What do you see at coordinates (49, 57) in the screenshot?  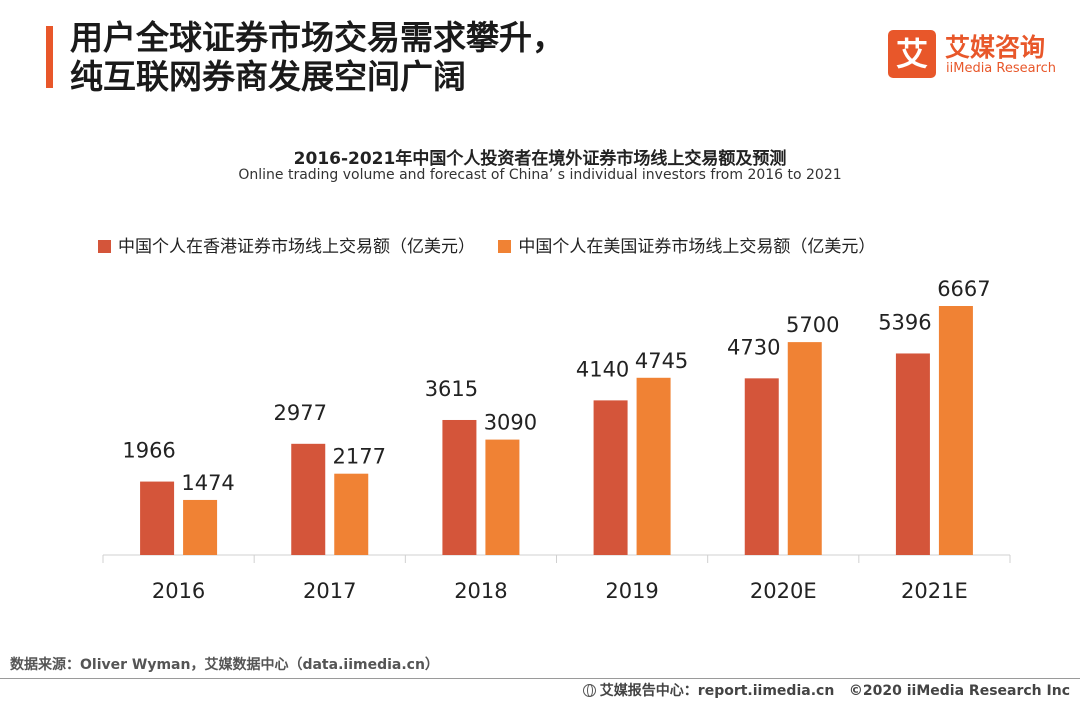 I see `title-accent-bar` at bounding box center [49, 57].